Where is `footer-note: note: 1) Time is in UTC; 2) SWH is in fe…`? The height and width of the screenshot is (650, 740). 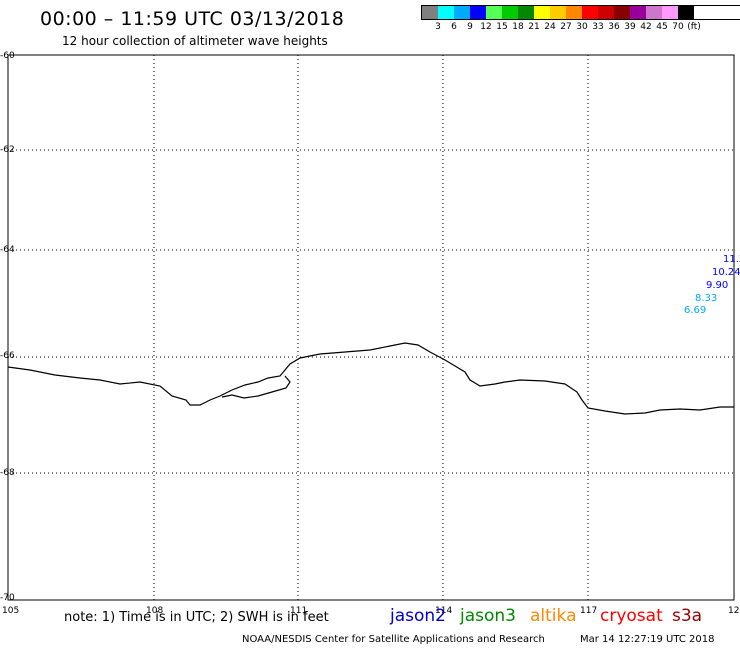
footer-note: note: 1) Time is in UTC; 2) SWH is in fe… is located at coordinates (196, 617).